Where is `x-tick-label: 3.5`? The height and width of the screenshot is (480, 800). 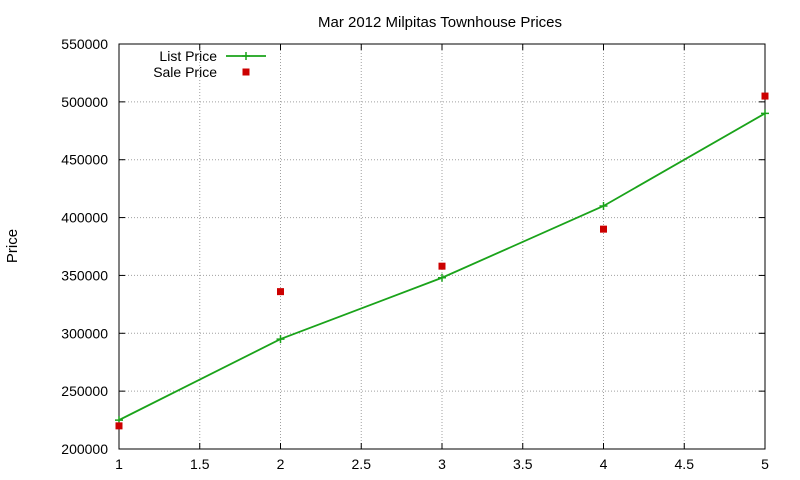 x-tick-label: 3.5 is located at coordinates (523, 464).